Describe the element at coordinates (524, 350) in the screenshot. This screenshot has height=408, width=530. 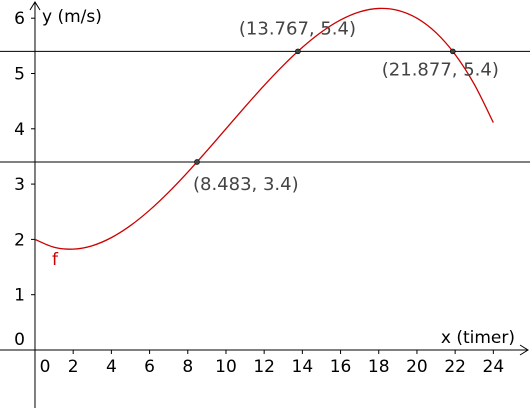
I see `x-axis-arrow` at that location.